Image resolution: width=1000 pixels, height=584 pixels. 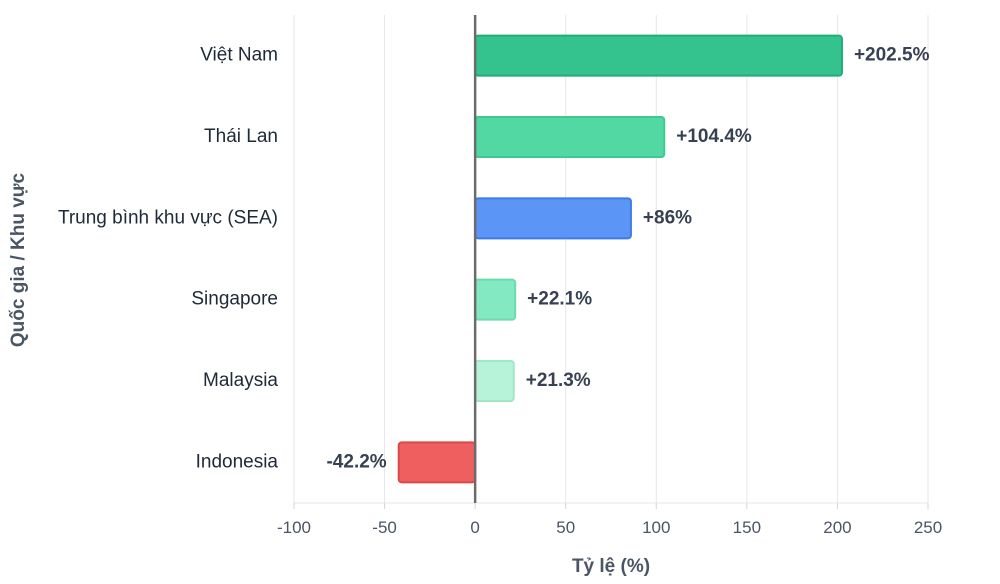 What do you see at coordinates (667, 217) in the screenshot?
I see `bar-value-label: +86%` at bounding box center [667, 217].